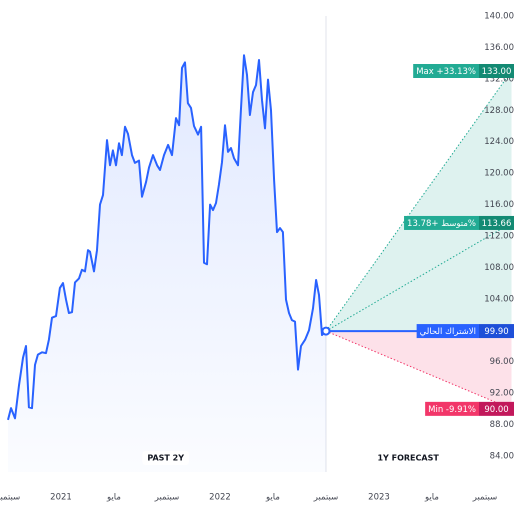 Image resolution: width=520 pixels, height=520 pixels. I want to click on y-tick-label: 128.00, so click(499, 111).